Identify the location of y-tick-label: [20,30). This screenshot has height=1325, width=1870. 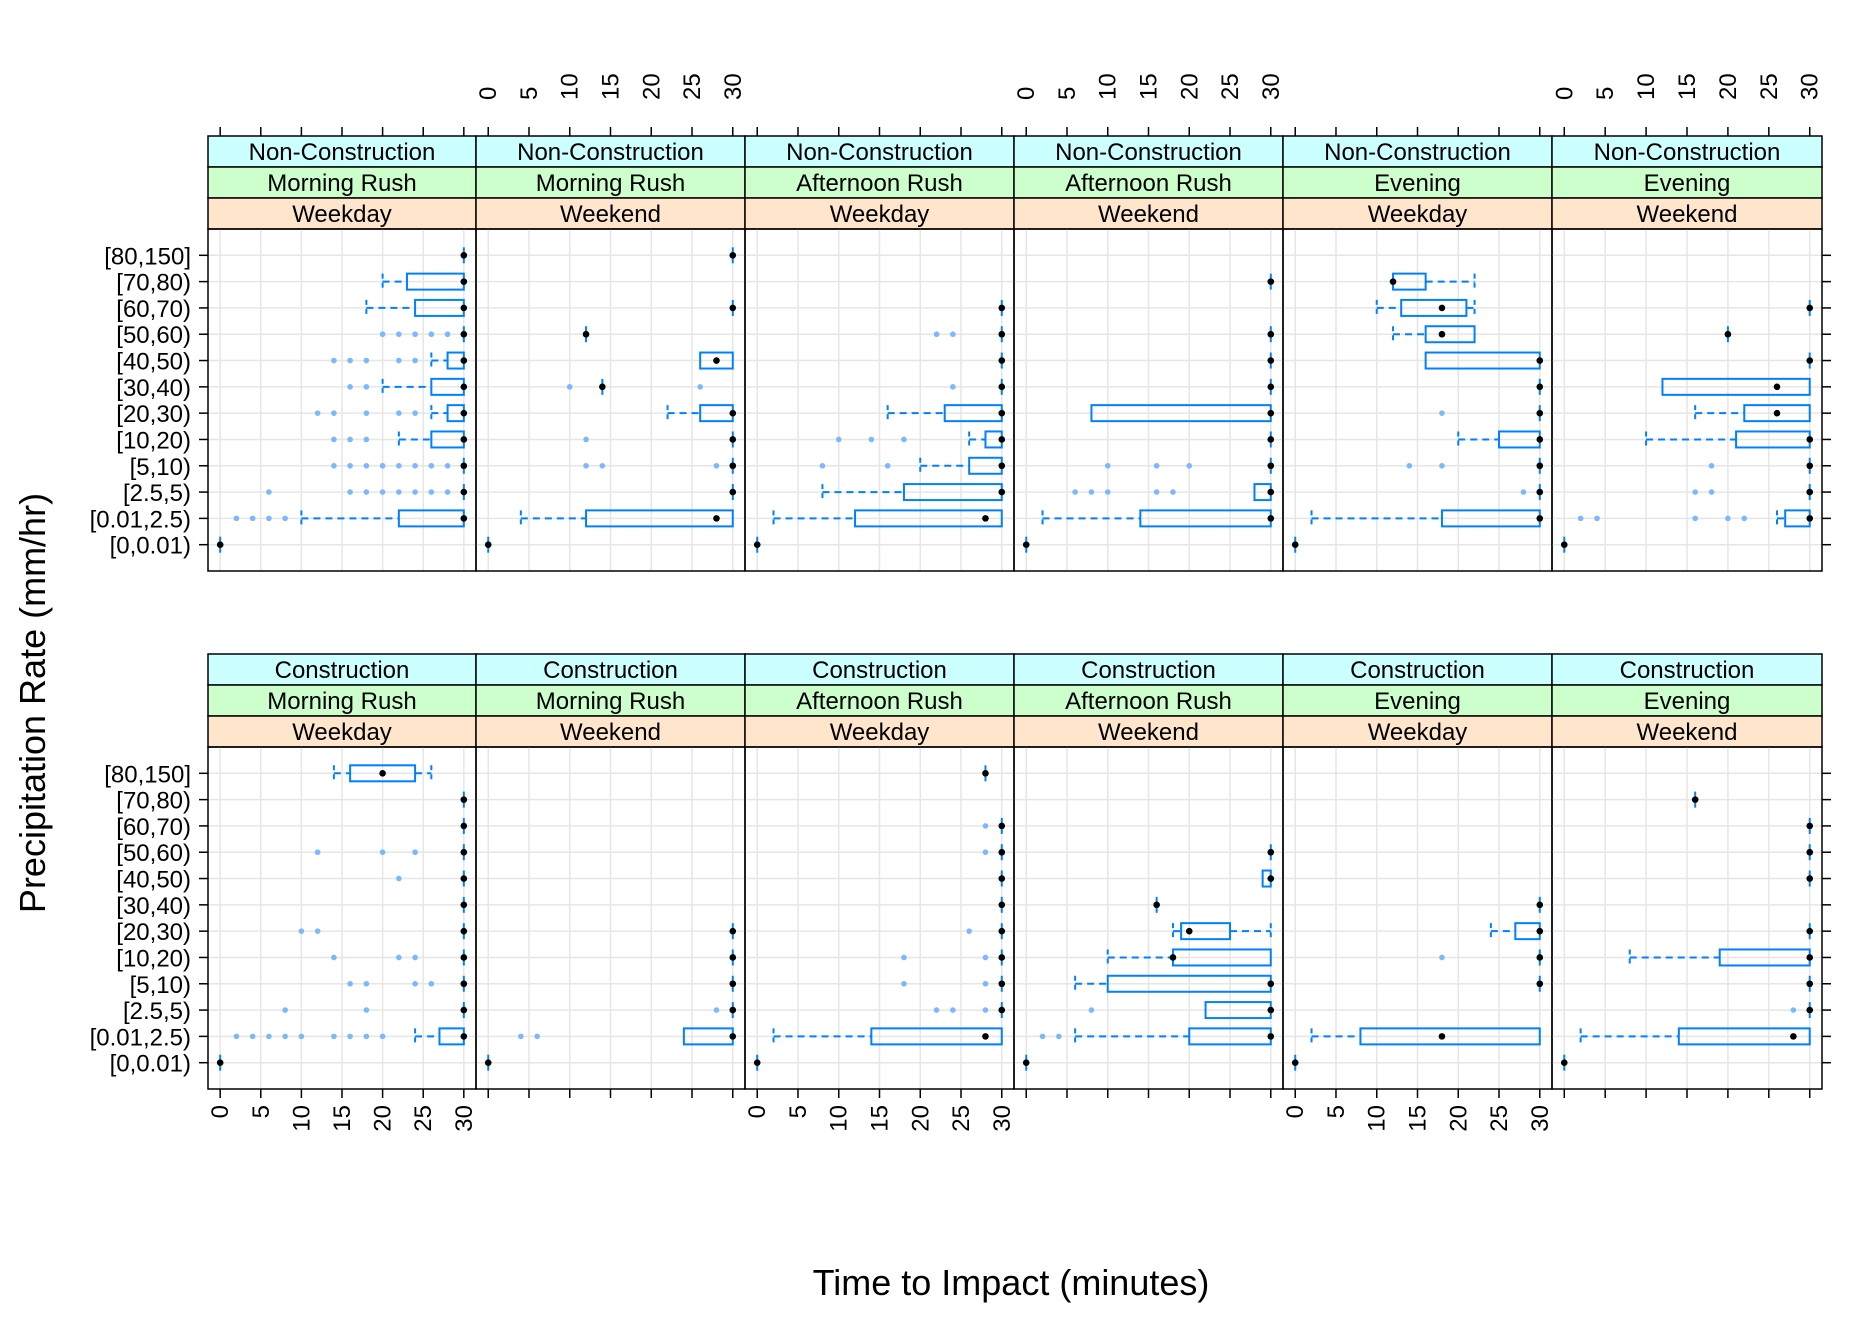
(153, 932).